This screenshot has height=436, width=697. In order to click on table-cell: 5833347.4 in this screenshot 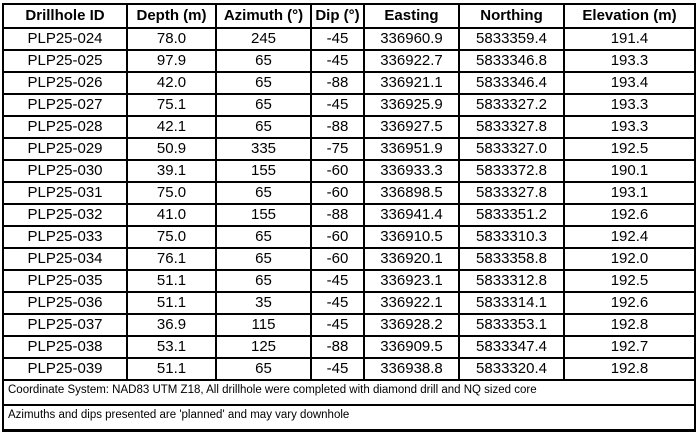, I will do `click(511, 347)`.